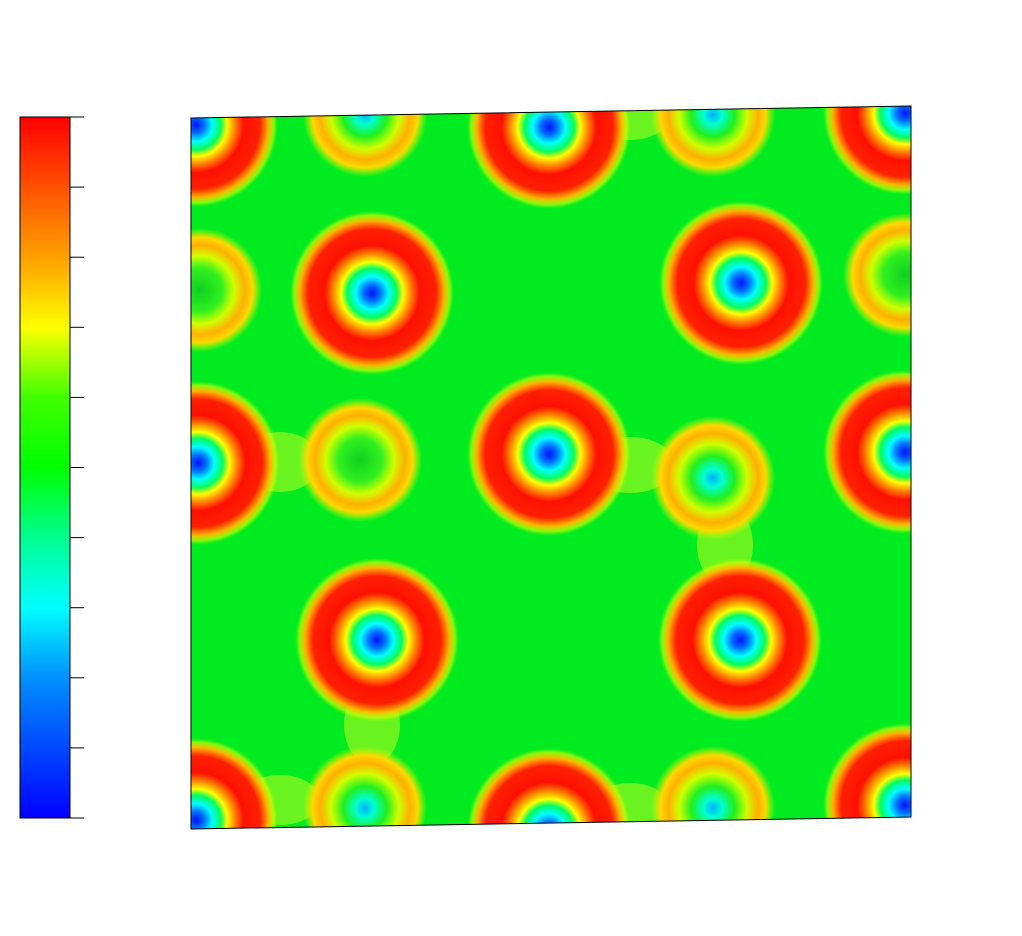 The width and height of the screenshot is (1022, 936). I want to click on colorbar, so click(45, 467).